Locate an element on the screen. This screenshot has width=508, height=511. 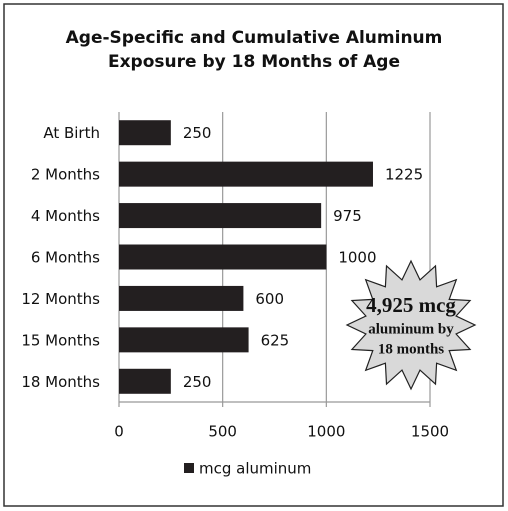
x-tick-label: 0 is located at coordinates (119, 432).